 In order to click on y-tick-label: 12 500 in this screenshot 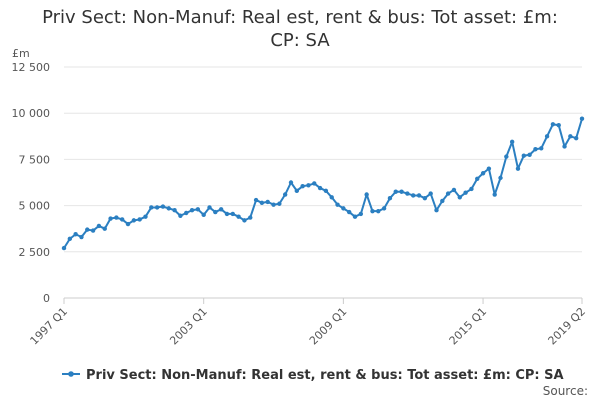, I will do `click(31, 67)`.